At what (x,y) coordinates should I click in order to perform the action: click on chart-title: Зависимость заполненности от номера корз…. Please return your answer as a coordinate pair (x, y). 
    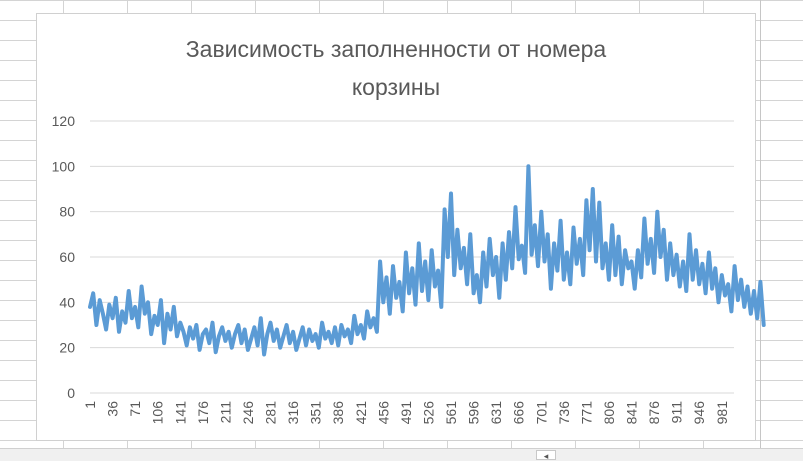
    Looking at the image, I should click on (396, 68).